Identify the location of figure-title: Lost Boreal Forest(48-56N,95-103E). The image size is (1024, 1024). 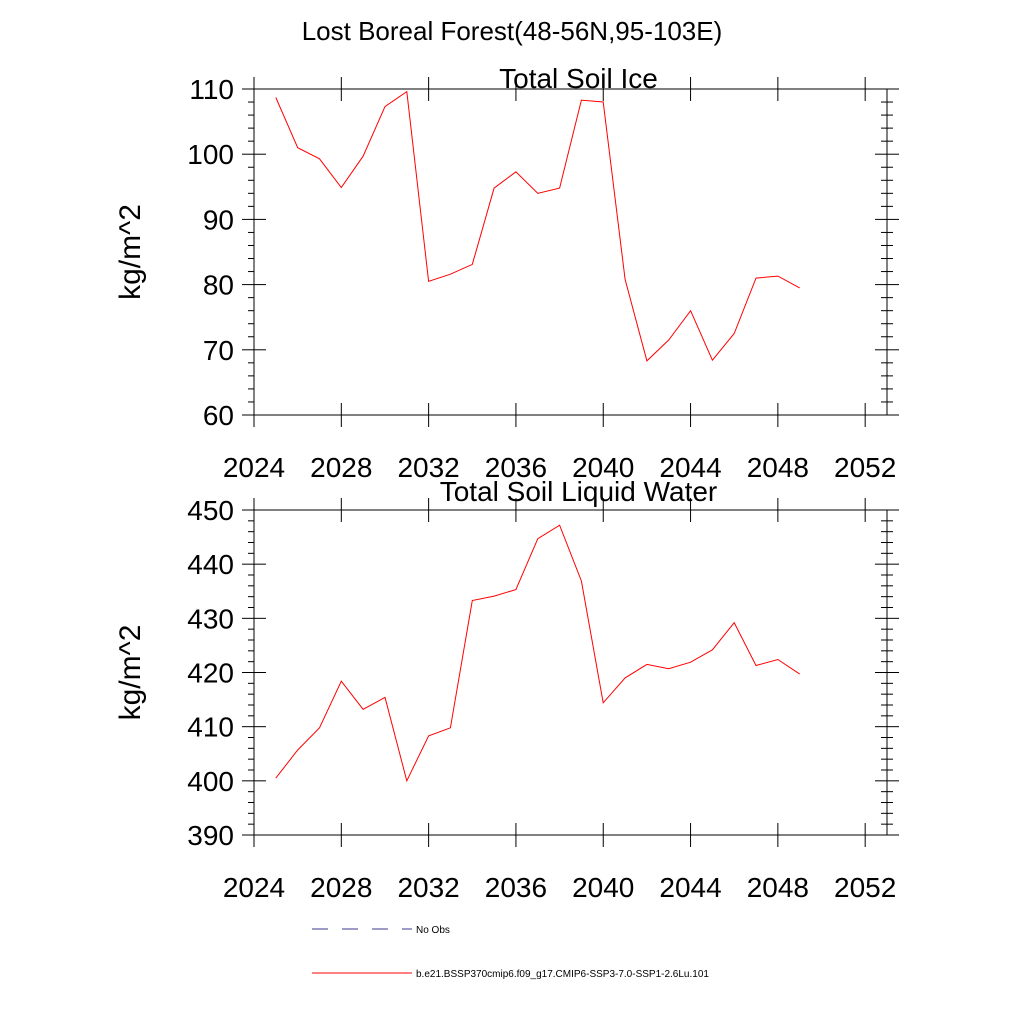
(512, 31).